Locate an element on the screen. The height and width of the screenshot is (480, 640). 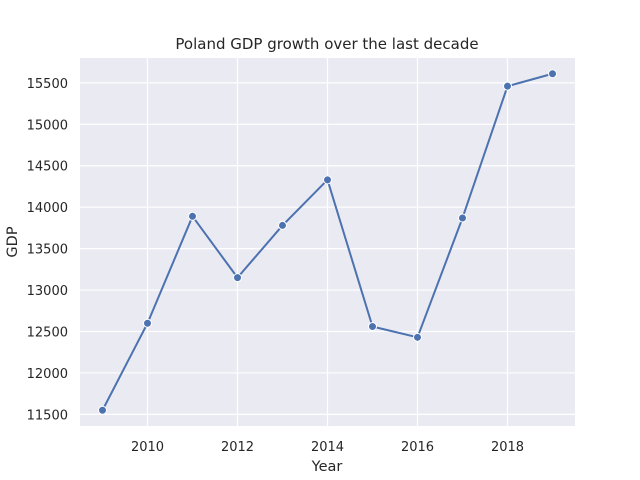
x-tick-label: 2016 is located at coordinates (417, 447).